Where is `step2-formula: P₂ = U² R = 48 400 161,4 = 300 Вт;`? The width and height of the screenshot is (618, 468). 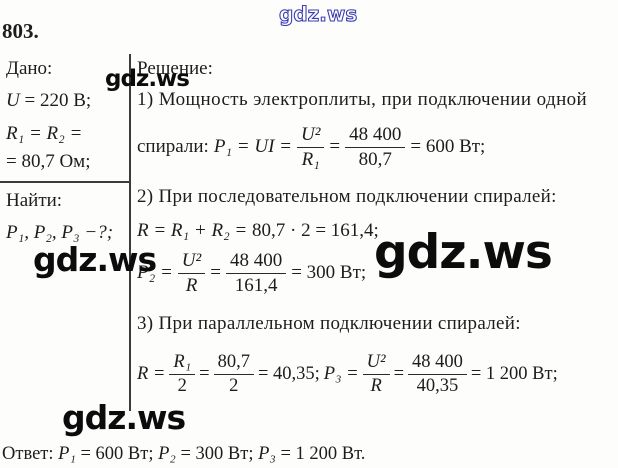
step2-formula: P₂ = U² R = 48 400 161,4 = 300 Вт; is located at coordinates (251, 273).